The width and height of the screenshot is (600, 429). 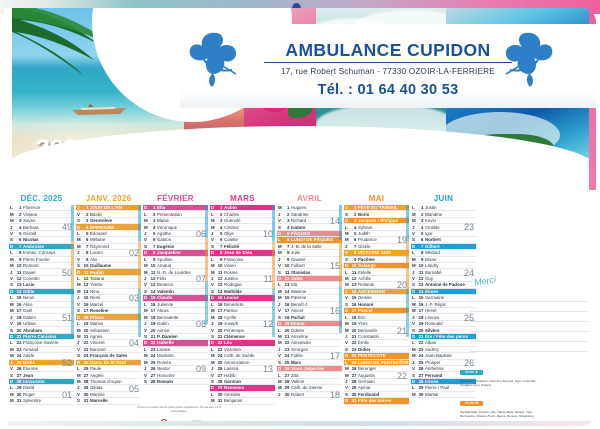 What do you see at coordinates (443, 292) in the screenshot?
I see `day-row: D 14 Élisée` at bounding box center [443, 292].